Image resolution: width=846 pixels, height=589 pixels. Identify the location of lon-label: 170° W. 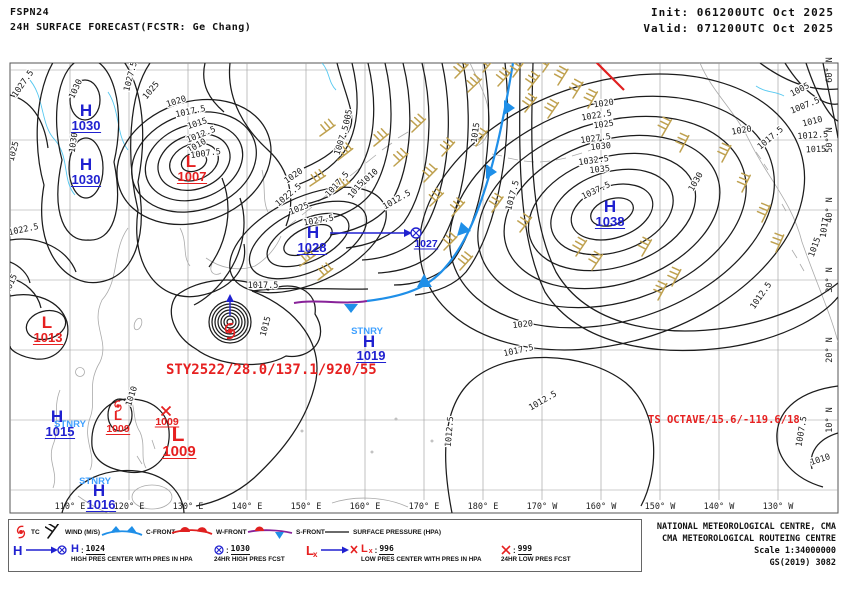
(543, 507).